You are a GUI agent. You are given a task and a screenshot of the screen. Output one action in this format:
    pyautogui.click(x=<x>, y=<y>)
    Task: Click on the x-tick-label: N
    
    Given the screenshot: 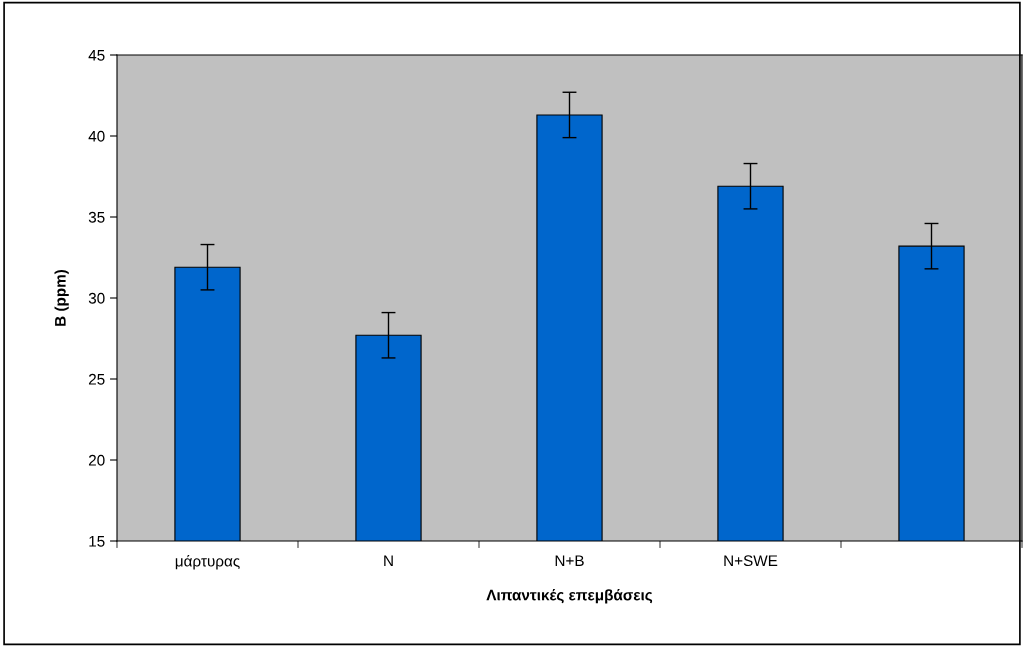 What is the action you would take?
    pyautogui.click(x=388, y=560)
    